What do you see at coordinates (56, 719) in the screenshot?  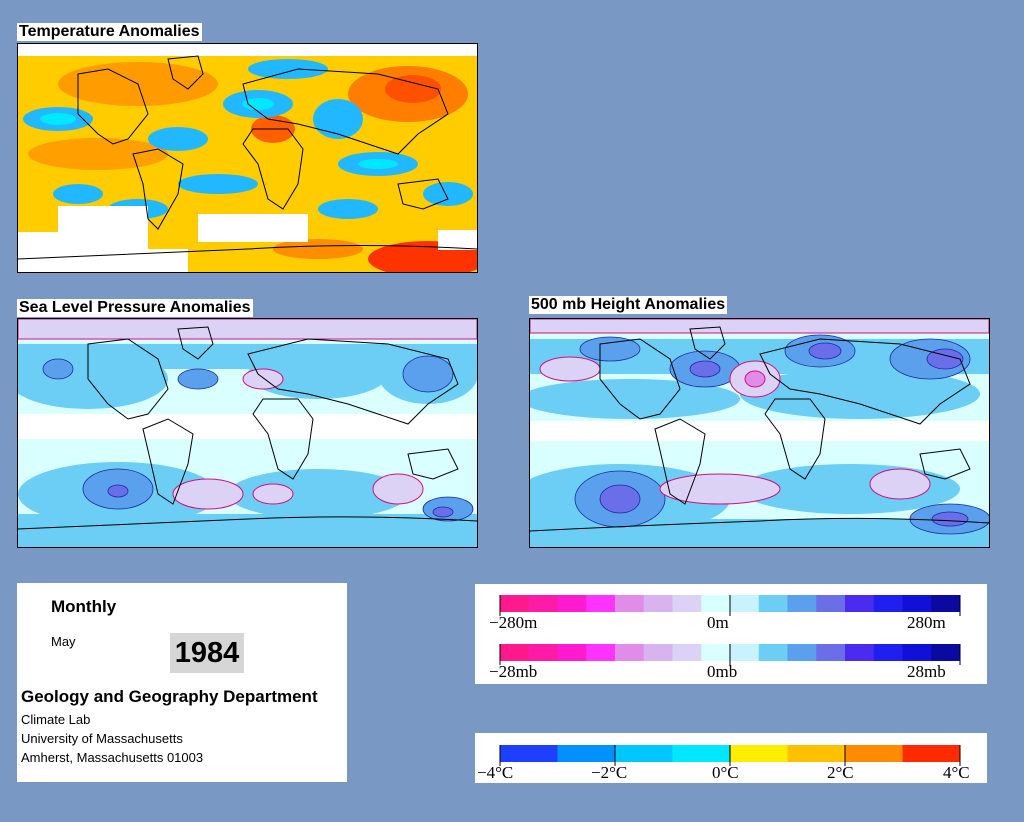 I see `address-line: Climate Lab` at bounding box center [56, 719].